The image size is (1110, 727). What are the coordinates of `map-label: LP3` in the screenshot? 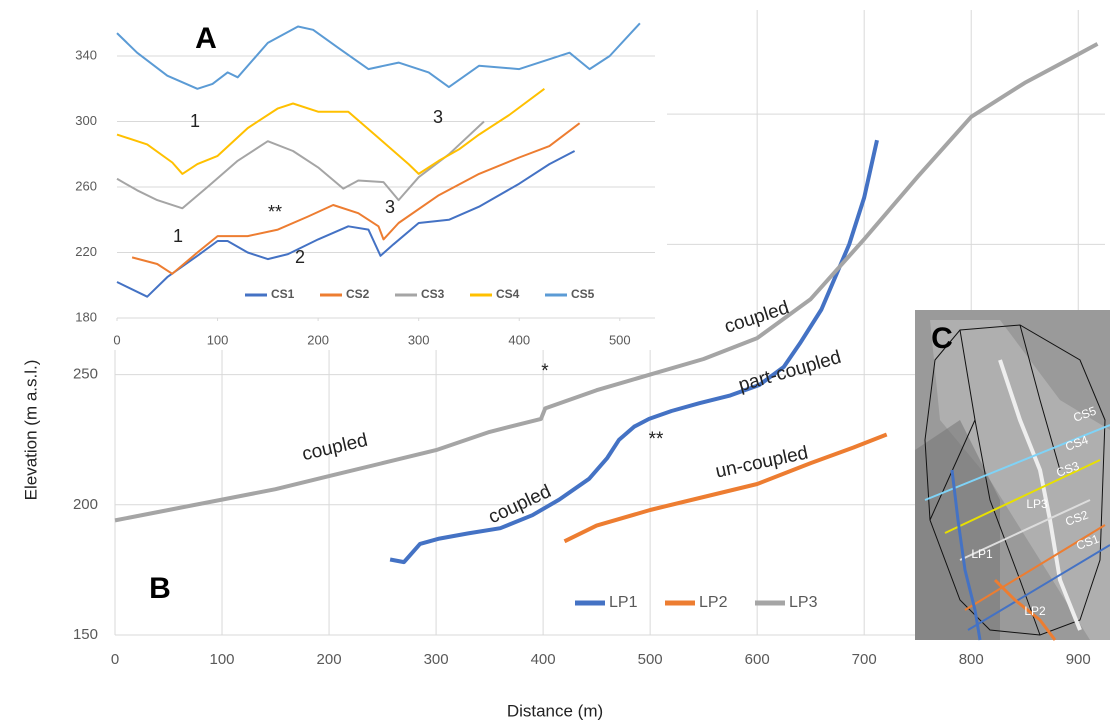 It's located at (1037, 504).